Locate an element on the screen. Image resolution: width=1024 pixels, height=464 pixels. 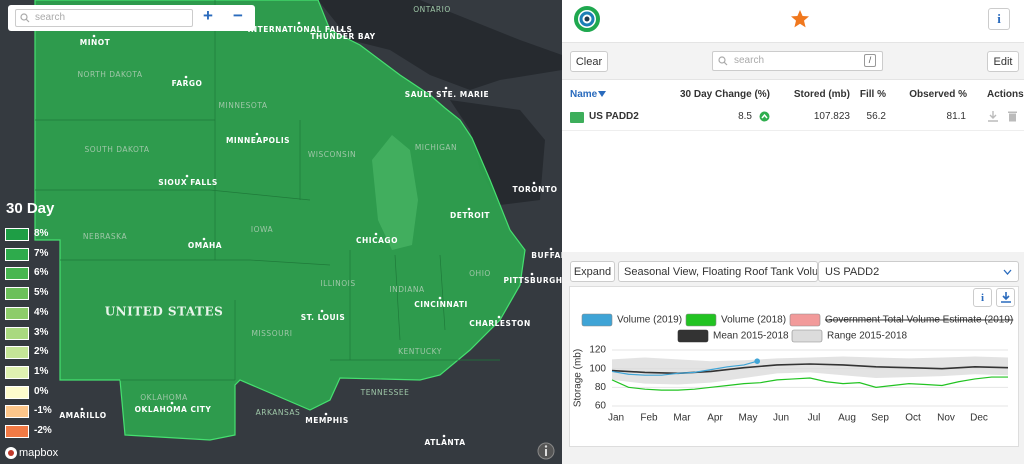
x-tick-label: Jan is located at coordinates (616, 418).